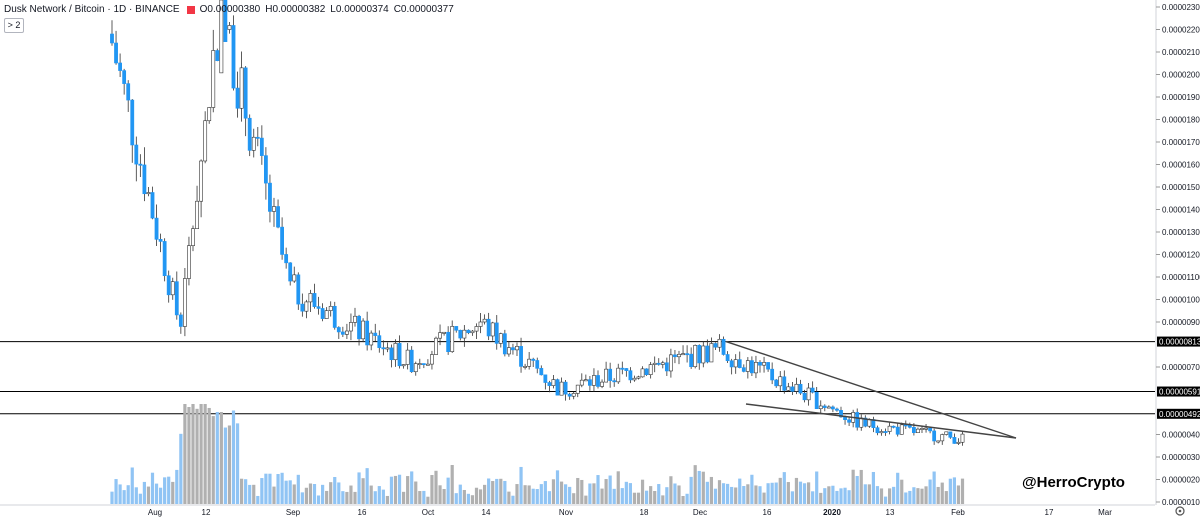  I want to click on time-tick-label: 13, so click(890, 512).